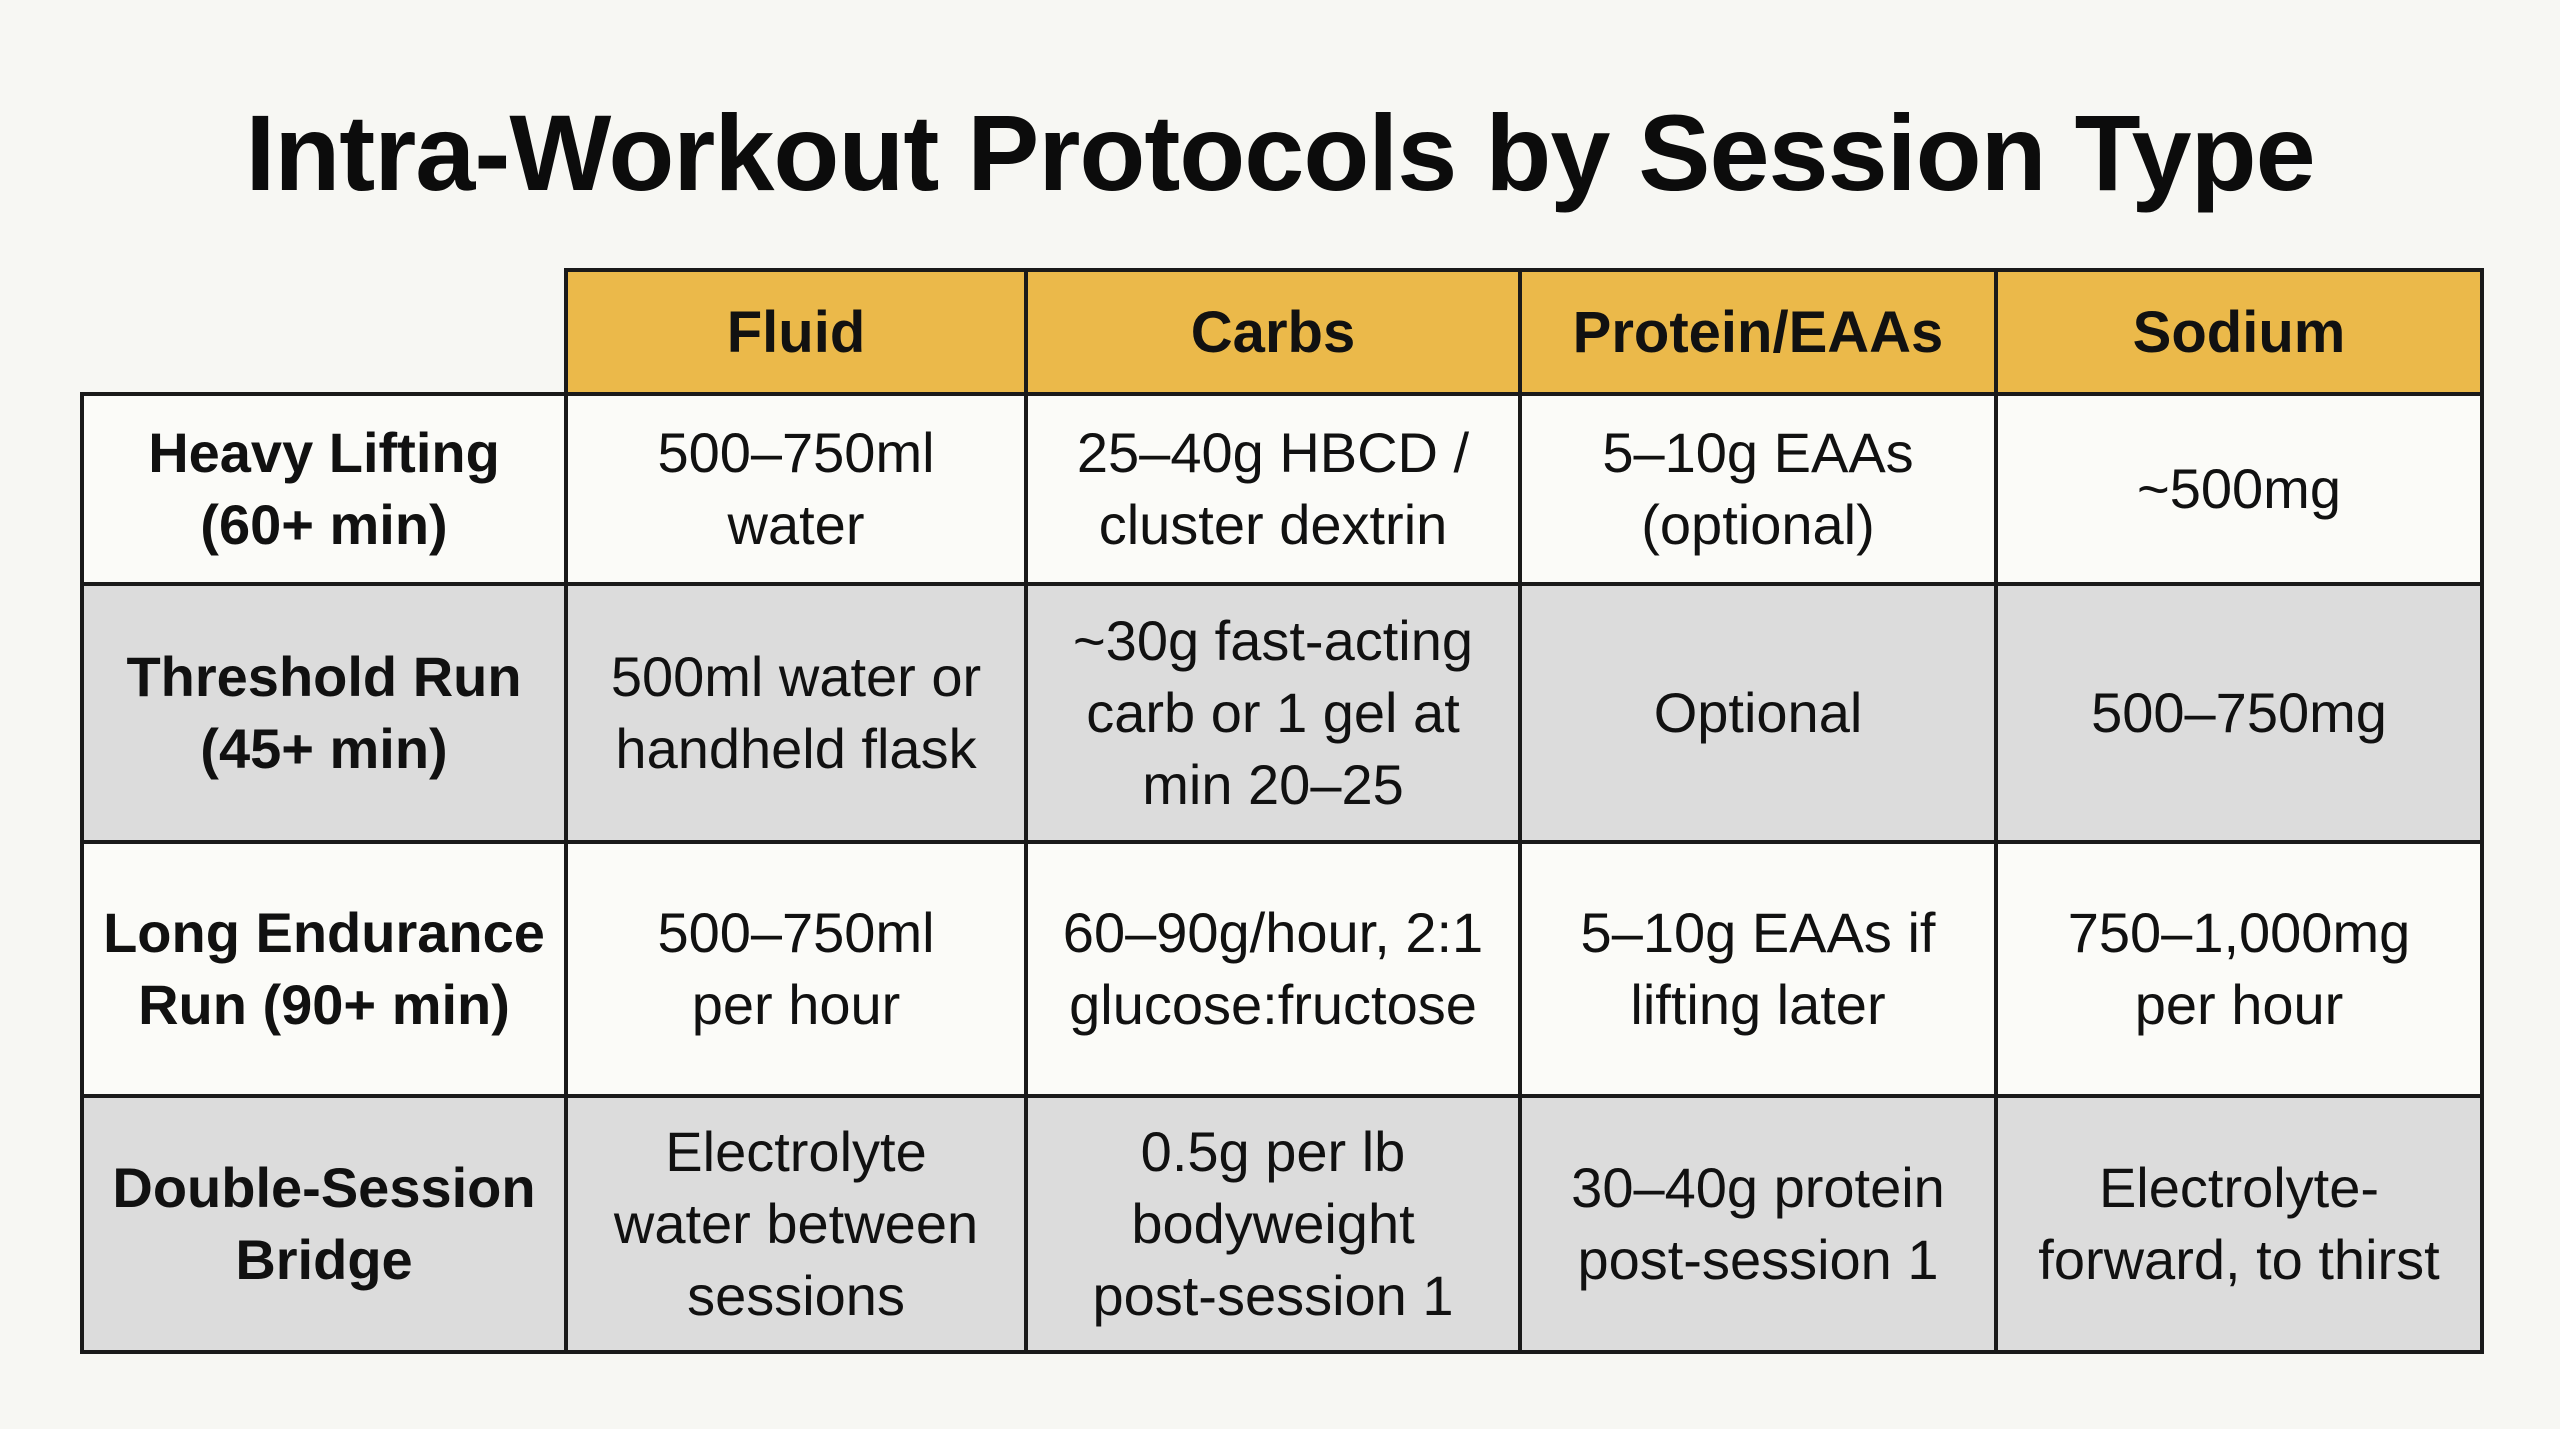 The image size is (2560, 1429). What do you see at coordinates (324, 1224) in the screenshot?
I see `row-label: Double-Session Bridge` at bounding box center [324, 1224].